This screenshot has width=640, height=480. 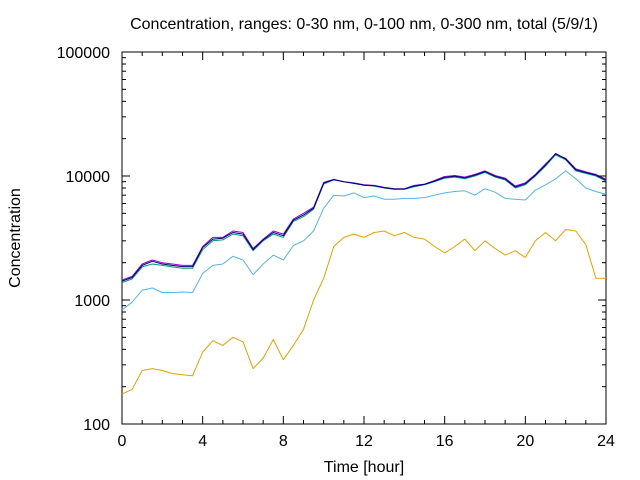 What do you see at coordinates (88, 177) in the screenshot?
I see `y-tick-label: 10000` at bounding box center [88, 177].